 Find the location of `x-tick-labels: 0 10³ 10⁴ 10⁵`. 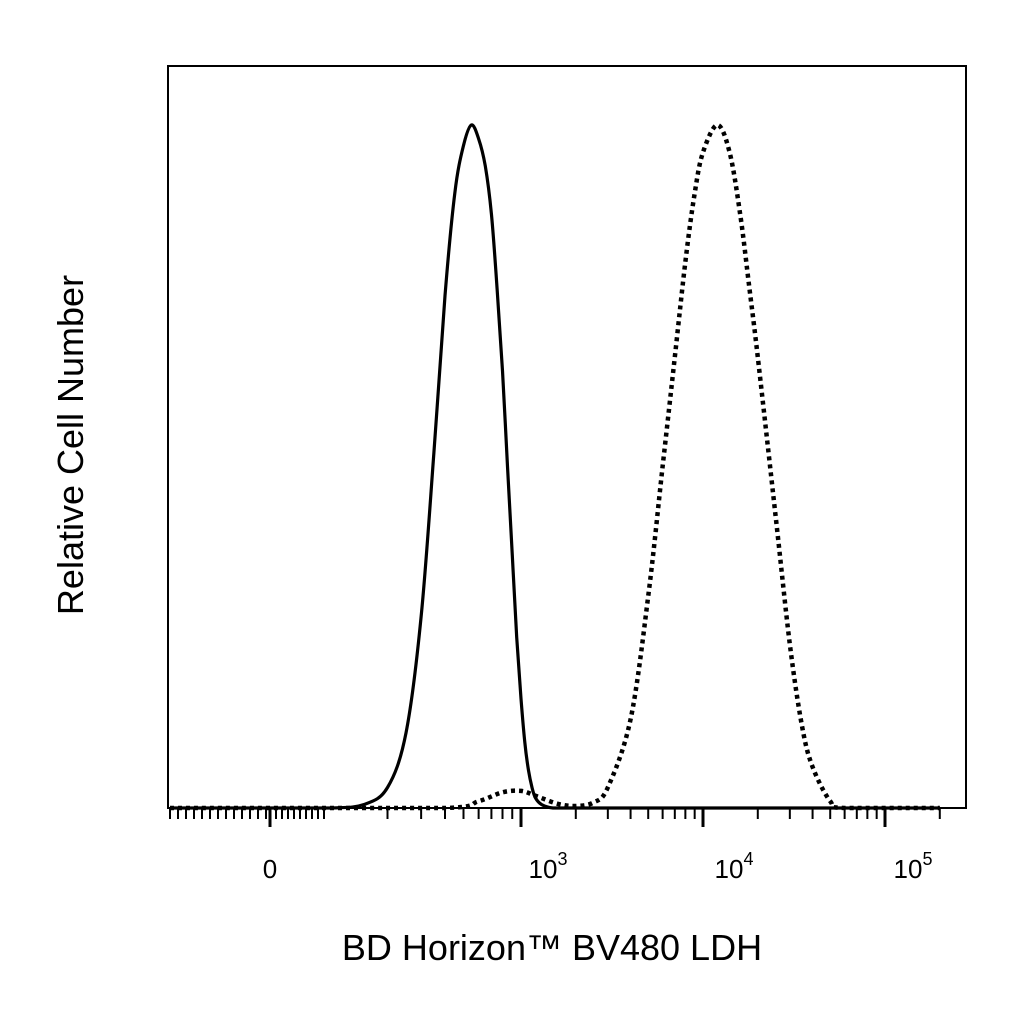

x-tick-labels: 0 10³ 10⁴ 10⁵ is located at coordinates (598, 866).